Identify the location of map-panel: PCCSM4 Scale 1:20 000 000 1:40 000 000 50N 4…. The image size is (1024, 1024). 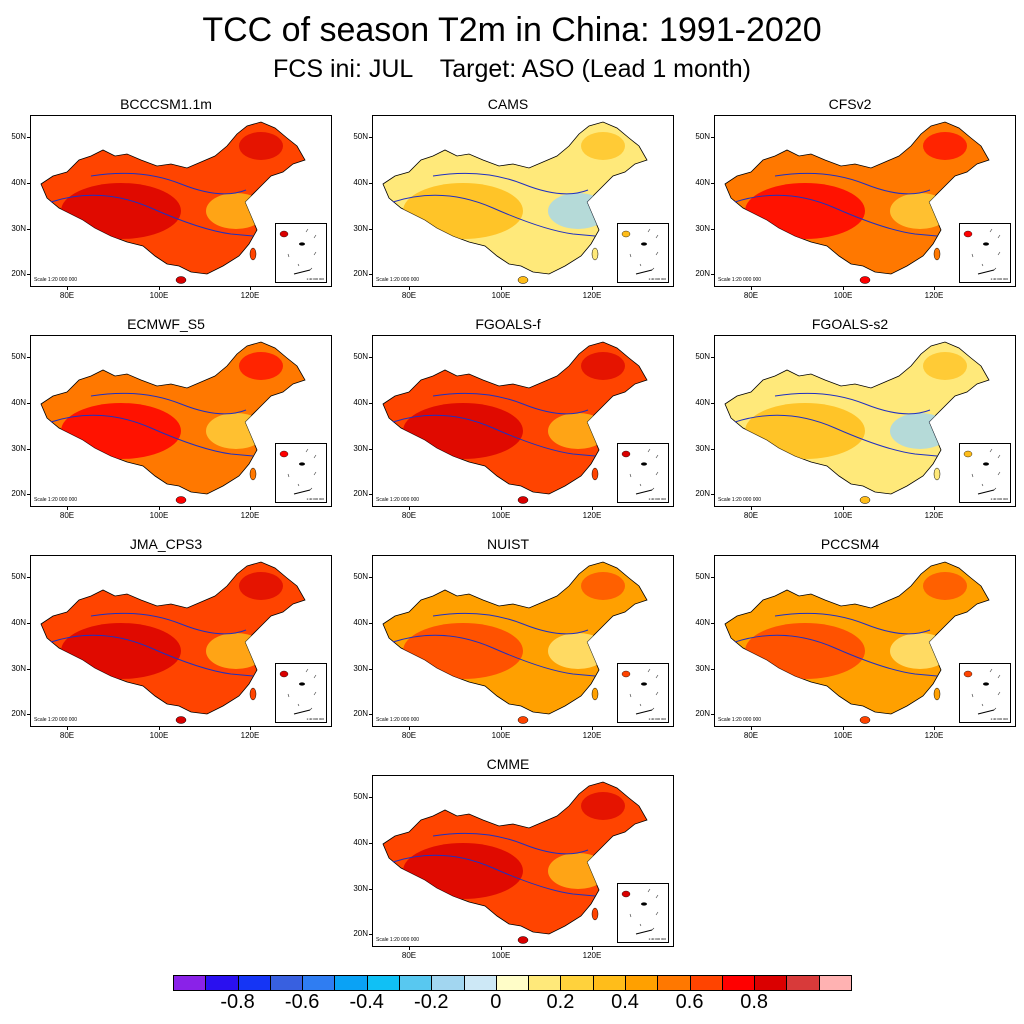
(850, 640).